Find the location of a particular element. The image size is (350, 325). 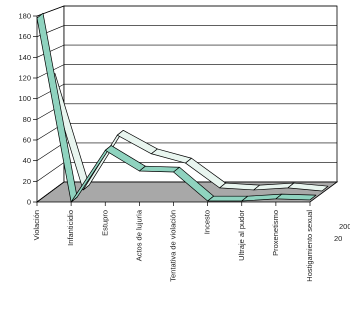

series-labels: 2003 20 is located at coordinates (342, 232).